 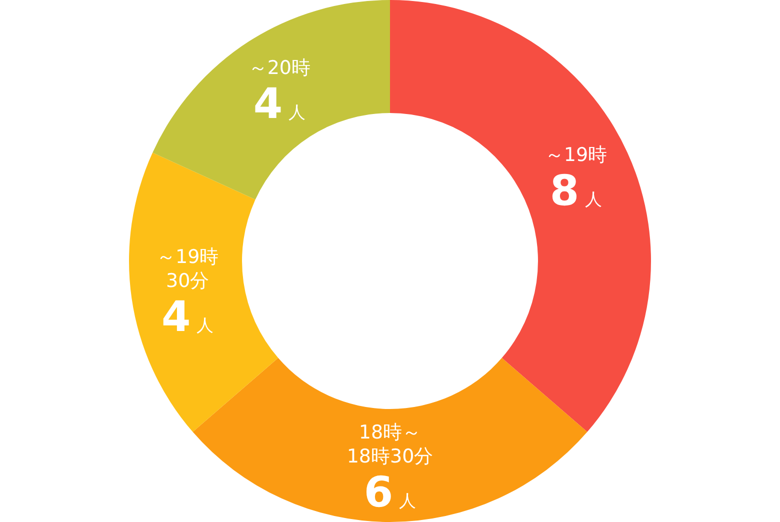 I want to click on slice-label: ～19時, so click(x=576, y=155).